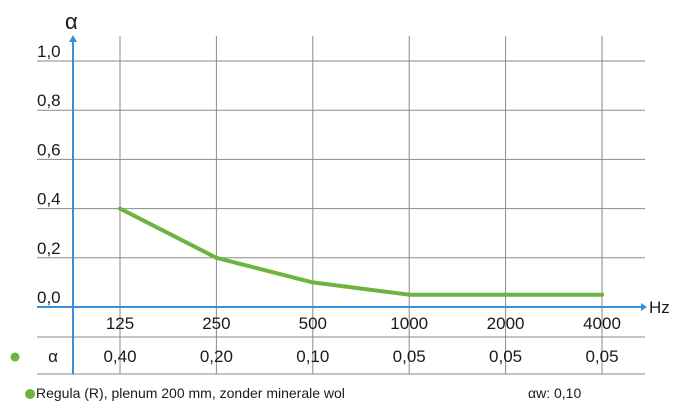 This screenshot has height=410, width=675. I want to click on y-tick-label: 0,4, so click(49, 199).